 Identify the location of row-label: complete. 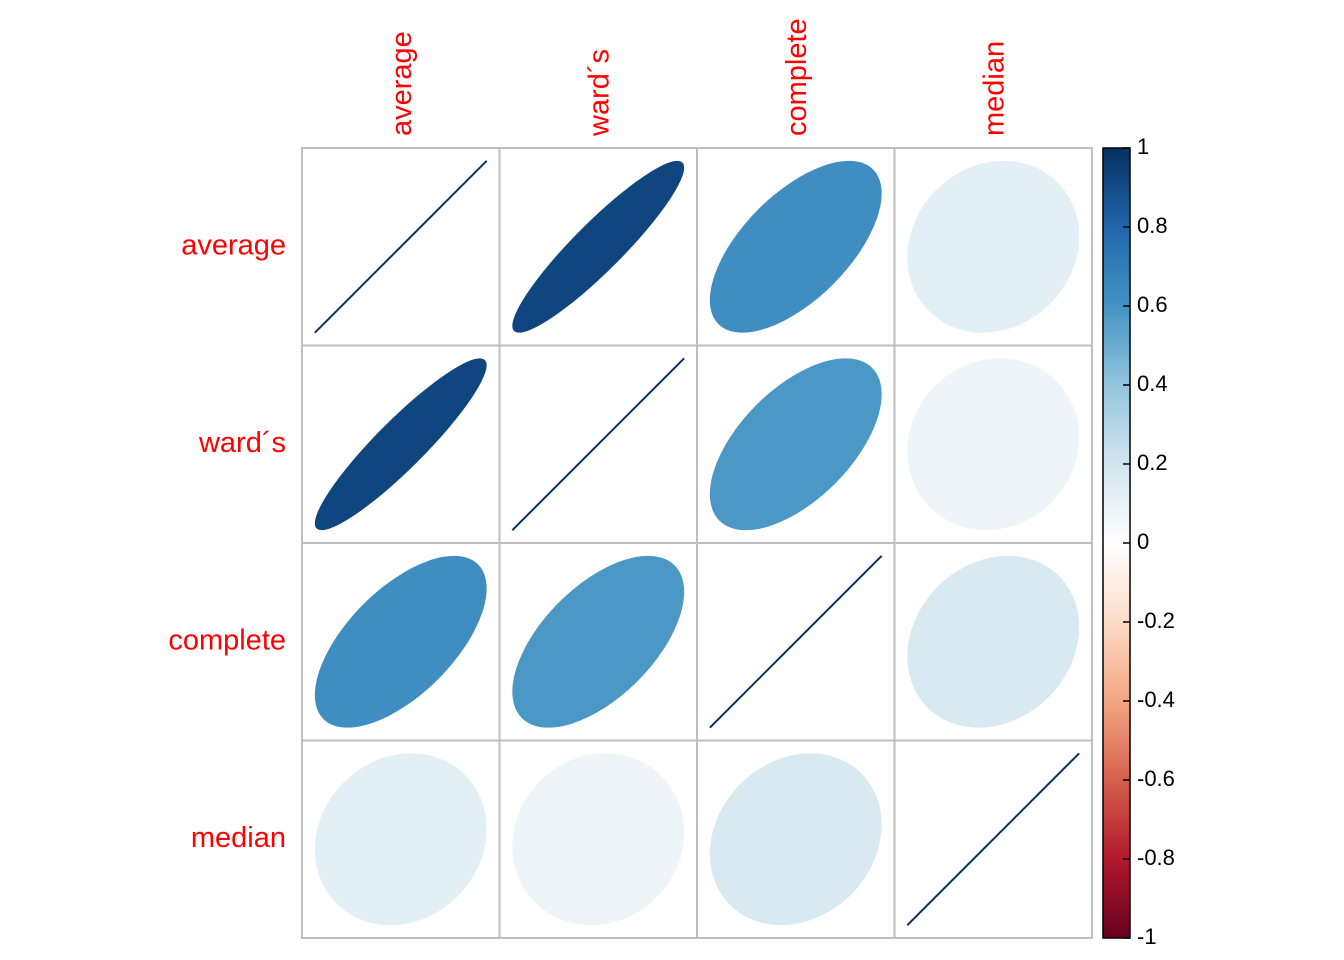
(227, 640).